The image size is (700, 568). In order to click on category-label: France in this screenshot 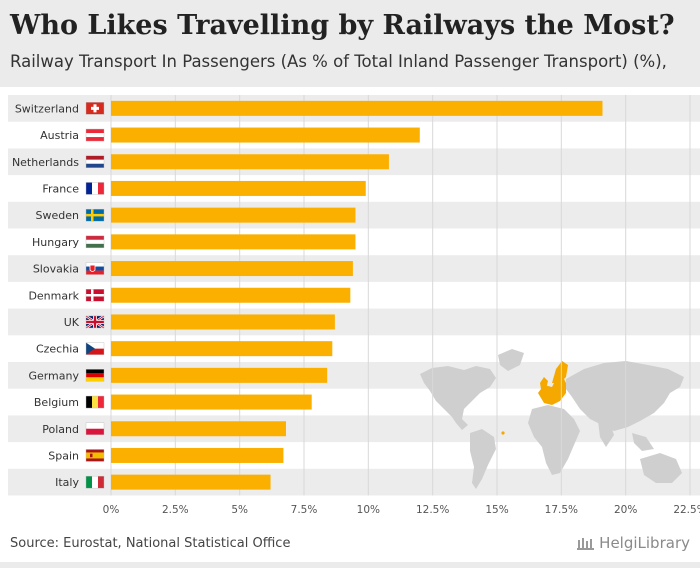, I will do `click(60, 188)`.